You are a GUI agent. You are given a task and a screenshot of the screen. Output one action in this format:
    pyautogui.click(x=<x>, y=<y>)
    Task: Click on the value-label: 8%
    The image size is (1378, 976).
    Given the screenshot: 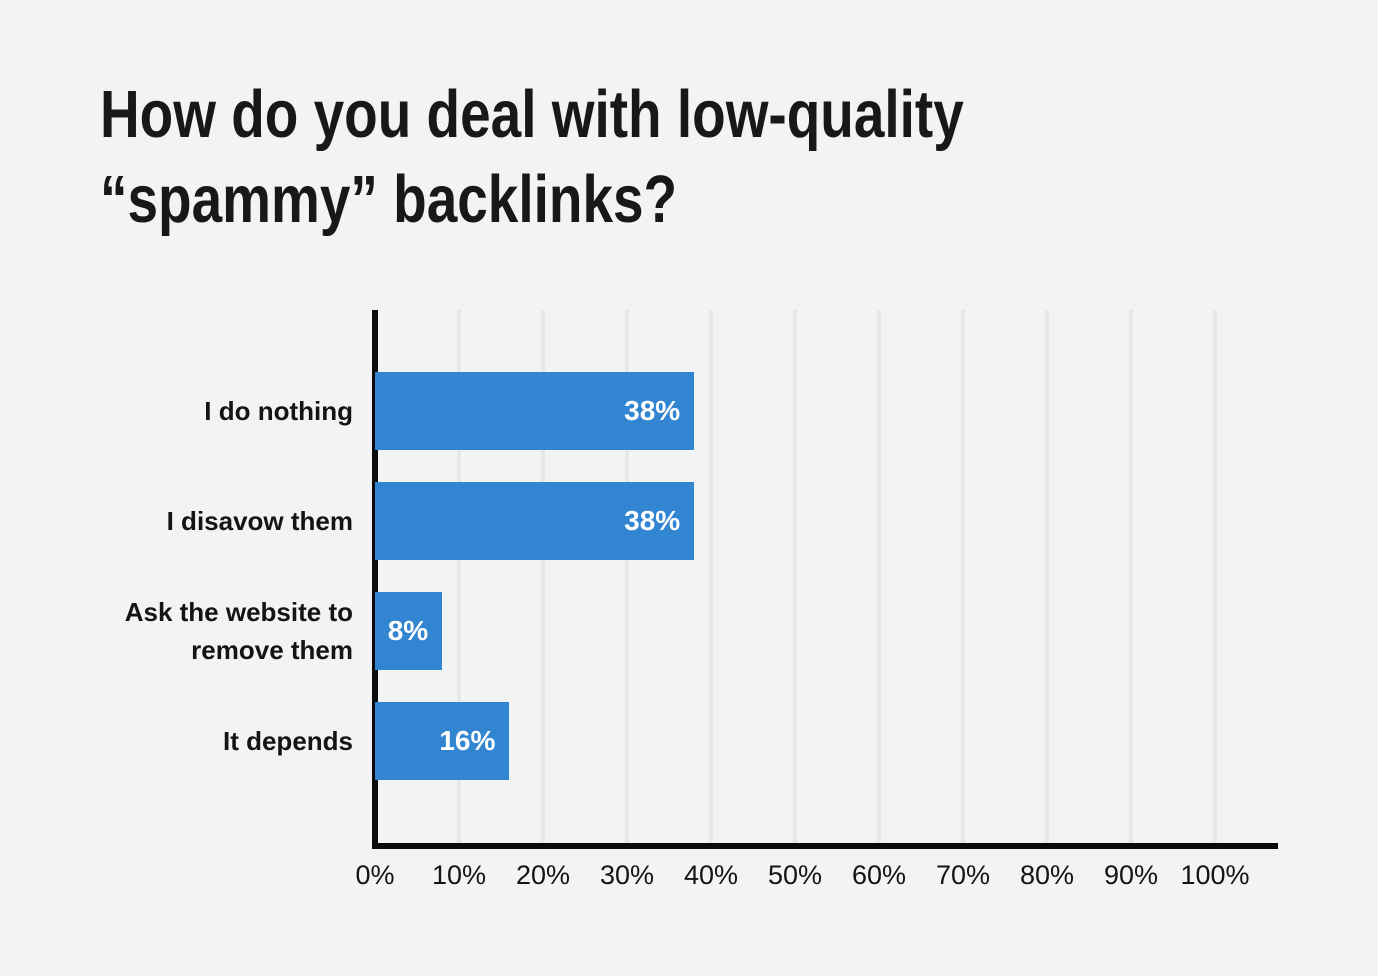 What is the action you would take?
    pyautogui.click(x=408, y=630)
    